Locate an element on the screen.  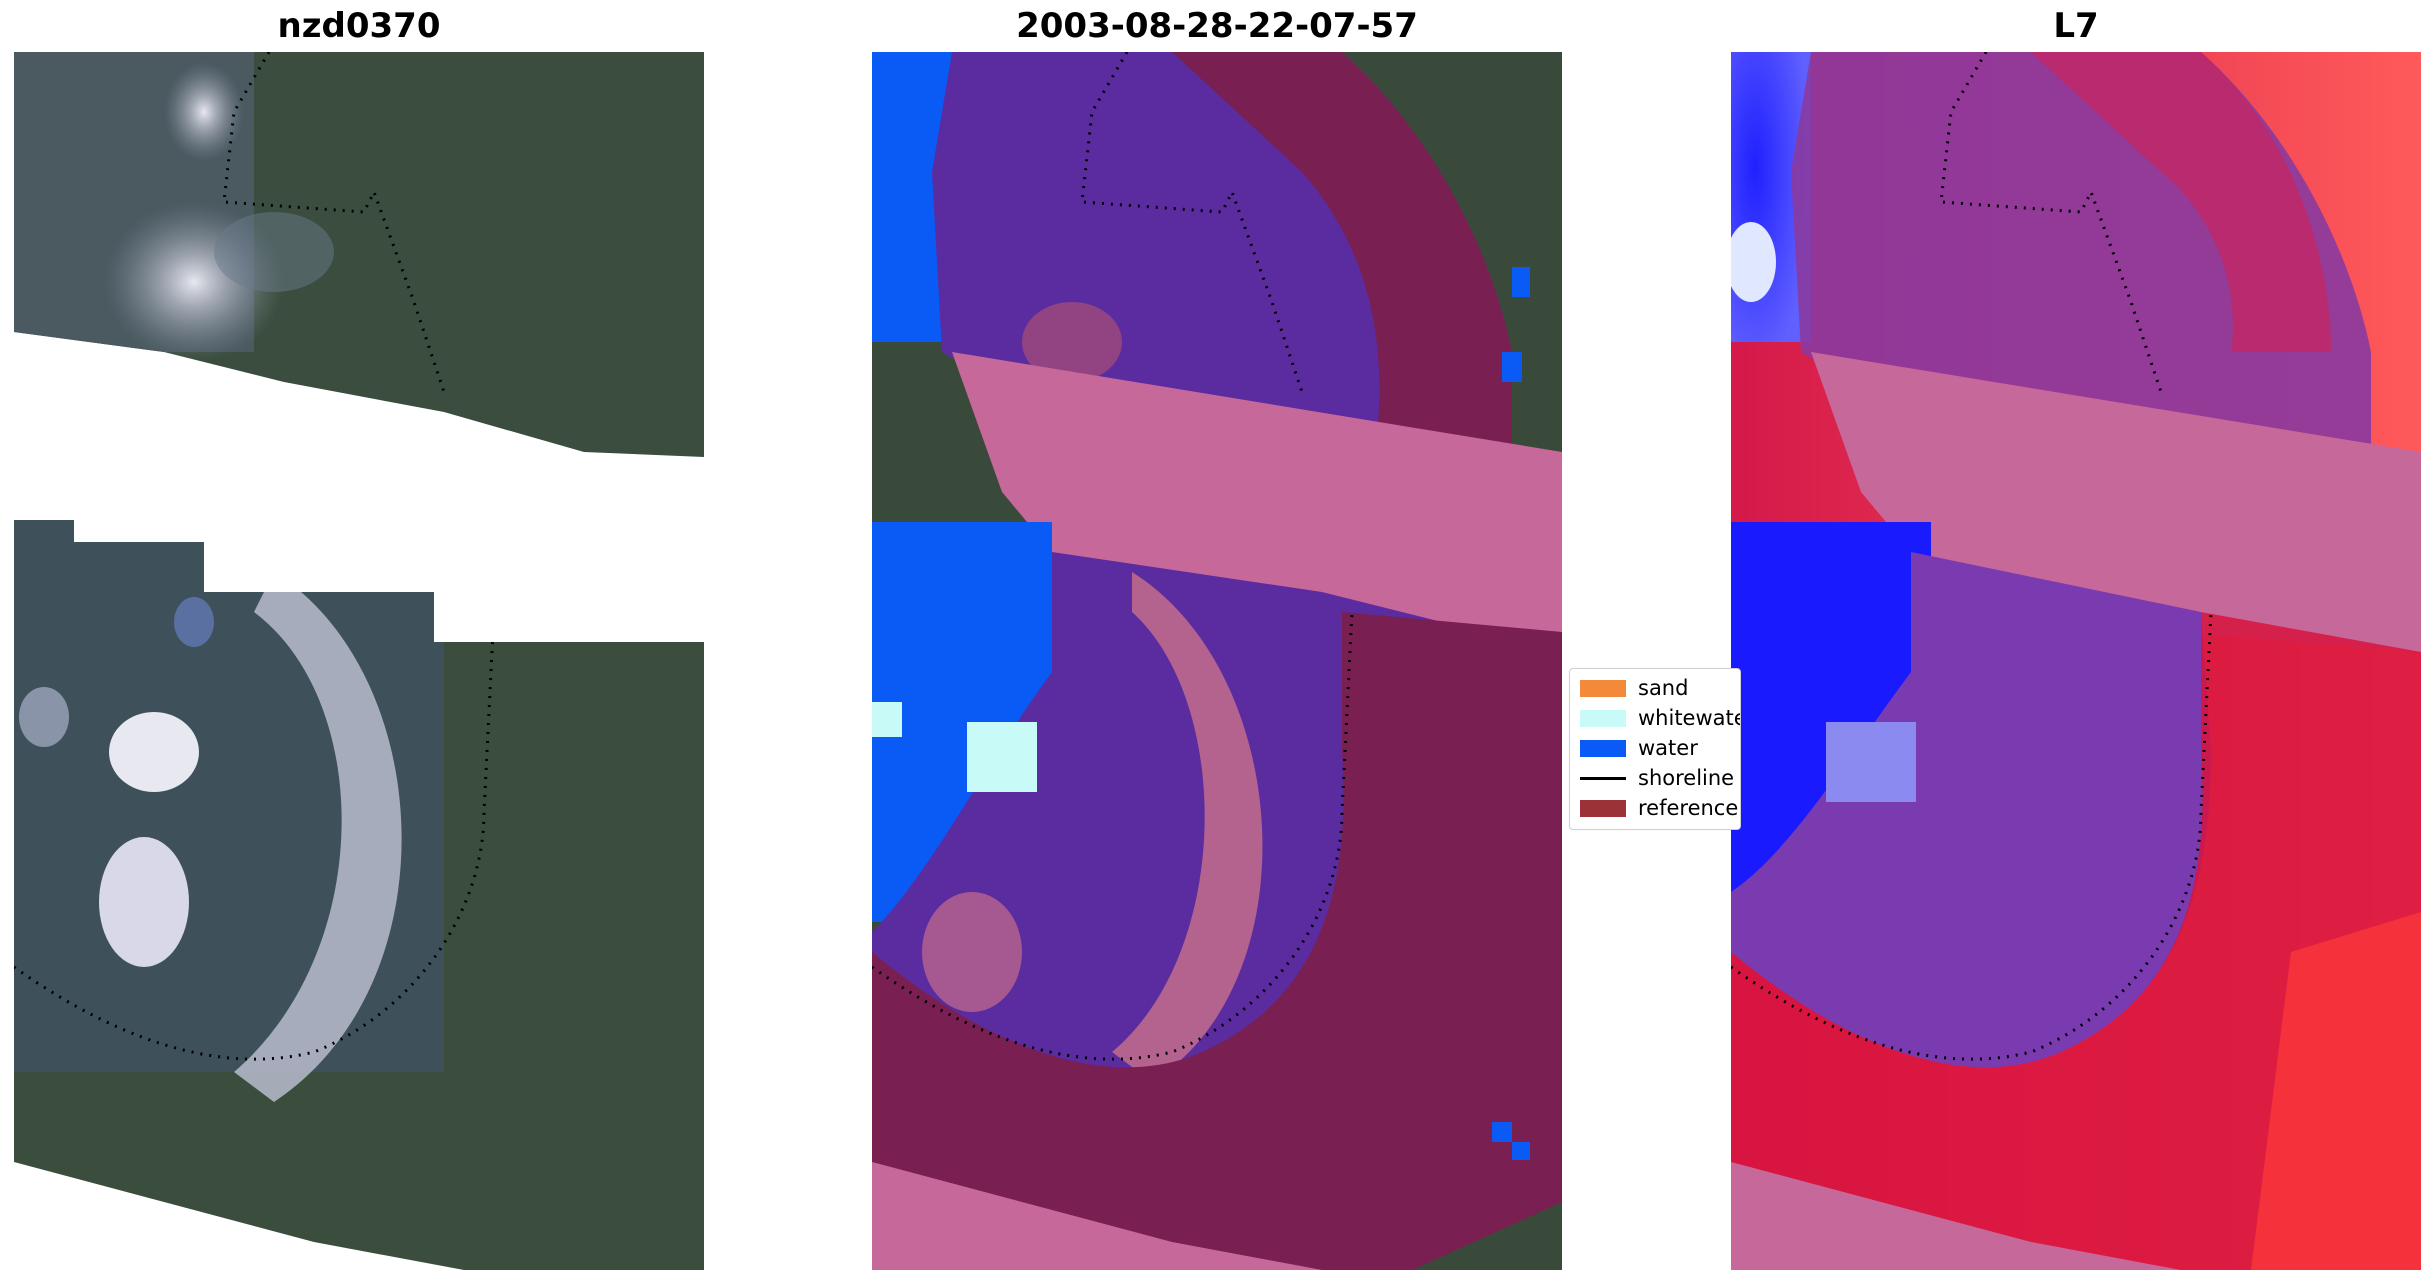
legend-item-water: water is located at coordinates (1655, 747).